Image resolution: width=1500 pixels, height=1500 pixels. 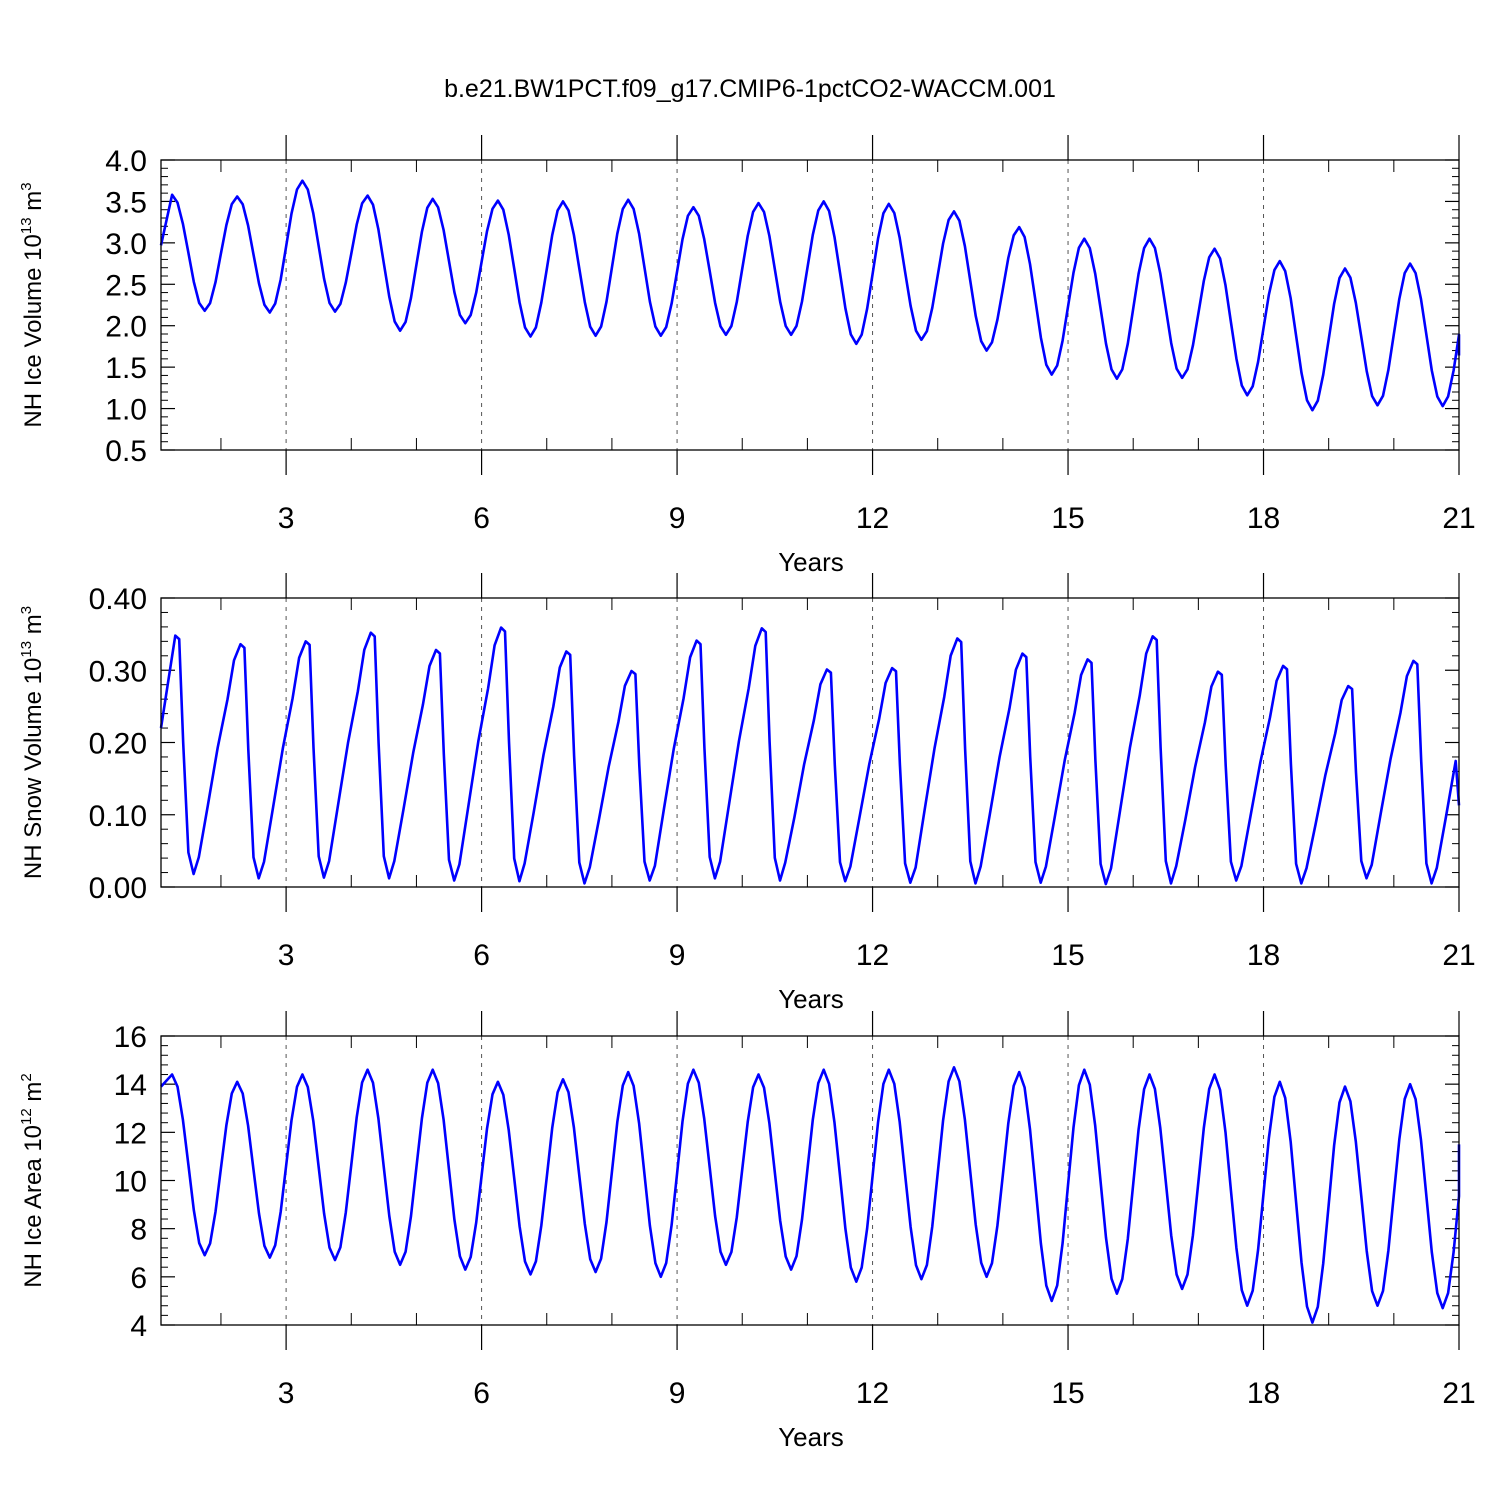 I want to click on ice-area-ylabel: NH Ice Area 1012 m2, so click(x=32, y=1180).